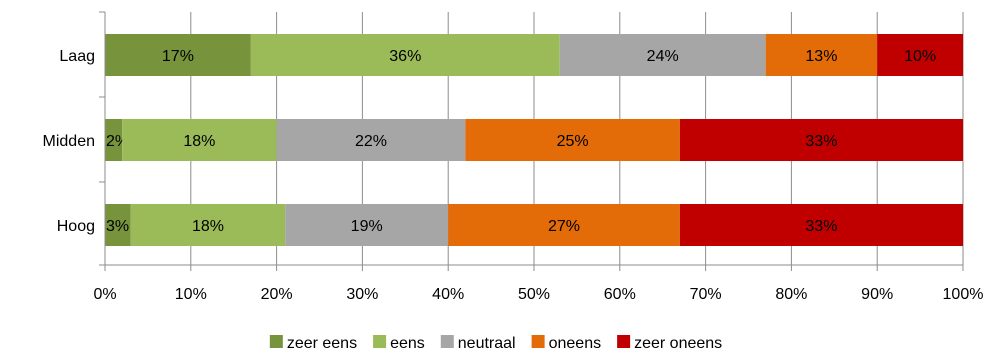 The height and width of the screenshot is (358, 992). I want to click on data-label: 22%, so click(371, 141).